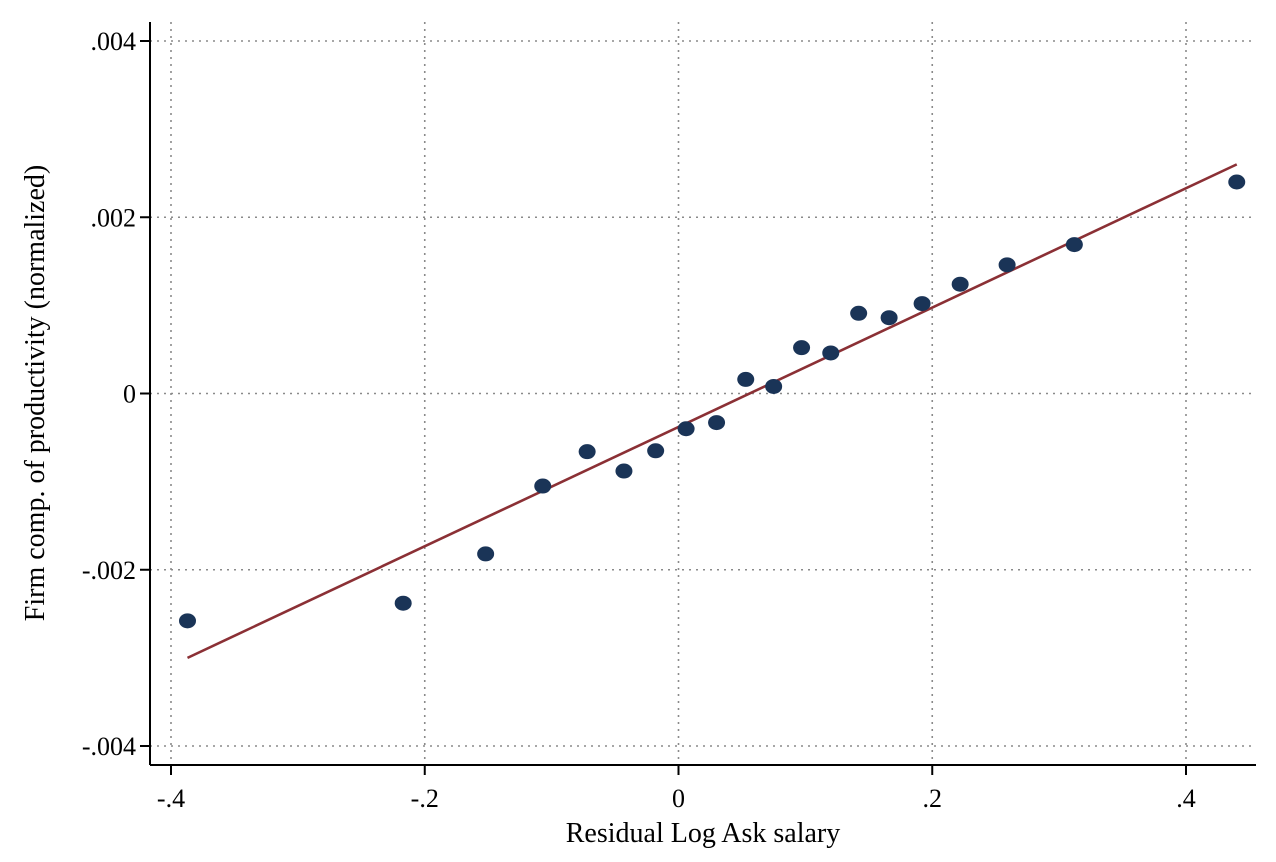 The height and width of the screenshot is (862, 1276). What do you see at coordinates (933, 798) in the screenshot?
I see `x-tick-label: .2` at bounding box center [933, 798].